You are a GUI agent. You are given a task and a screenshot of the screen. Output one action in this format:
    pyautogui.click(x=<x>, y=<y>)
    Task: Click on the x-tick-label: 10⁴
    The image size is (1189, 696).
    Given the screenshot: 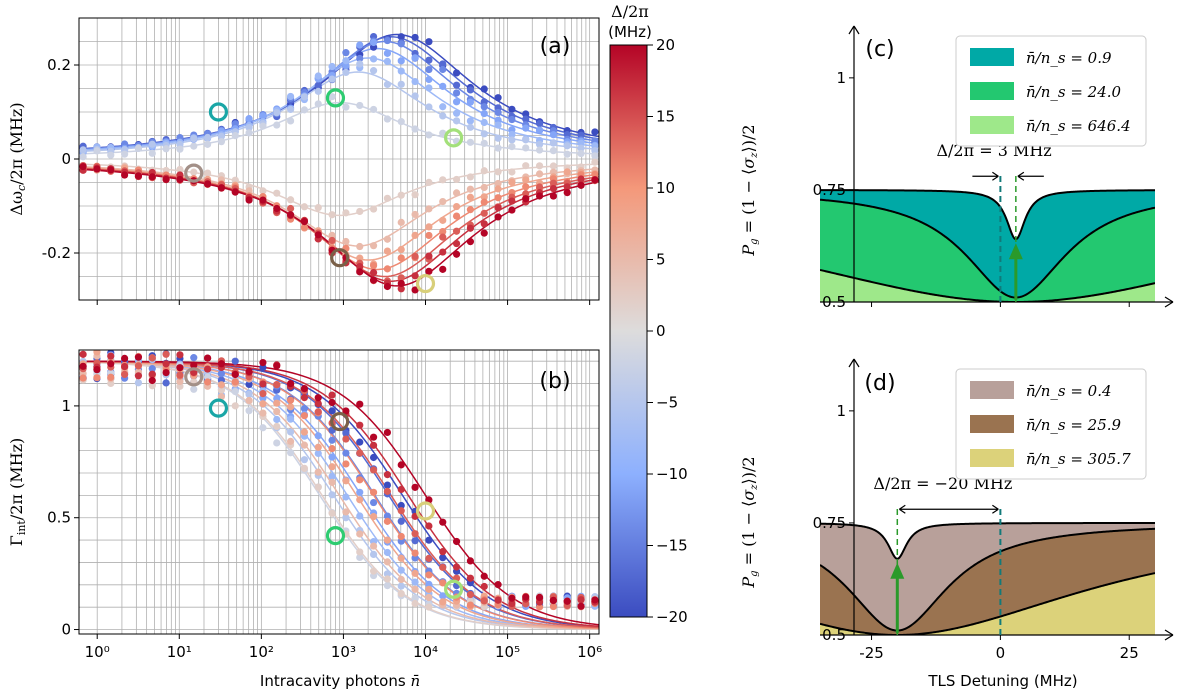 What is the action you would take?
    pyautogui.click(x=425, y=652)
    